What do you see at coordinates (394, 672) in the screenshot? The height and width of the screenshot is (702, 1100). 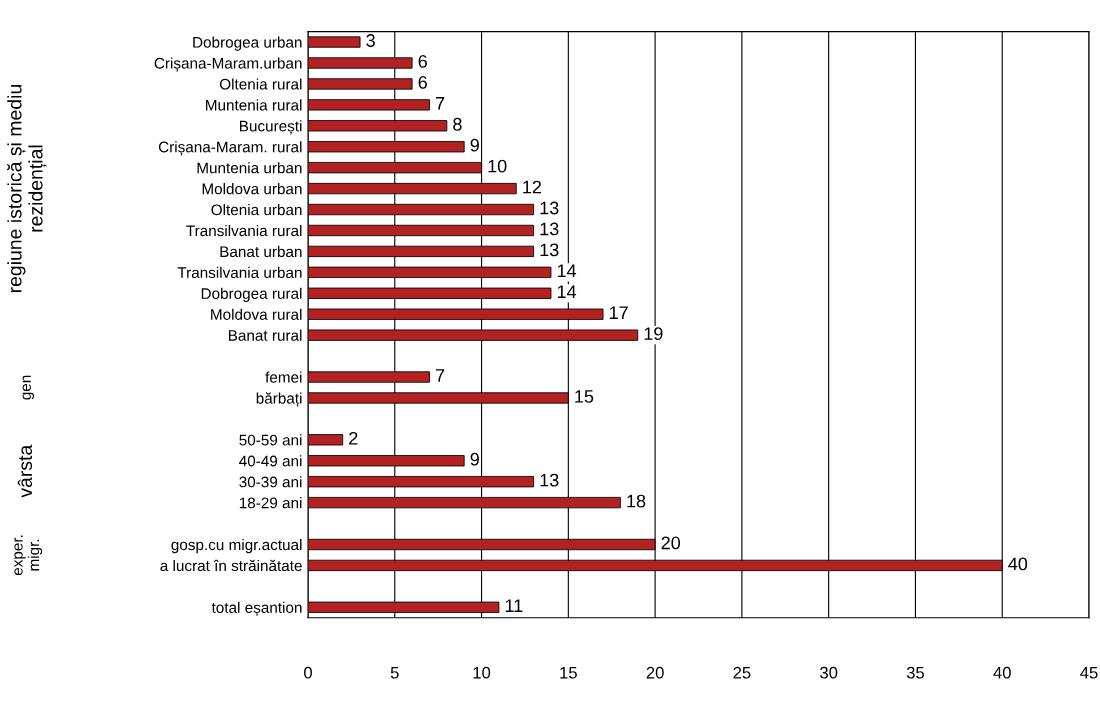 I see `x-tick-label: 5` at bounding box center [394, 672].